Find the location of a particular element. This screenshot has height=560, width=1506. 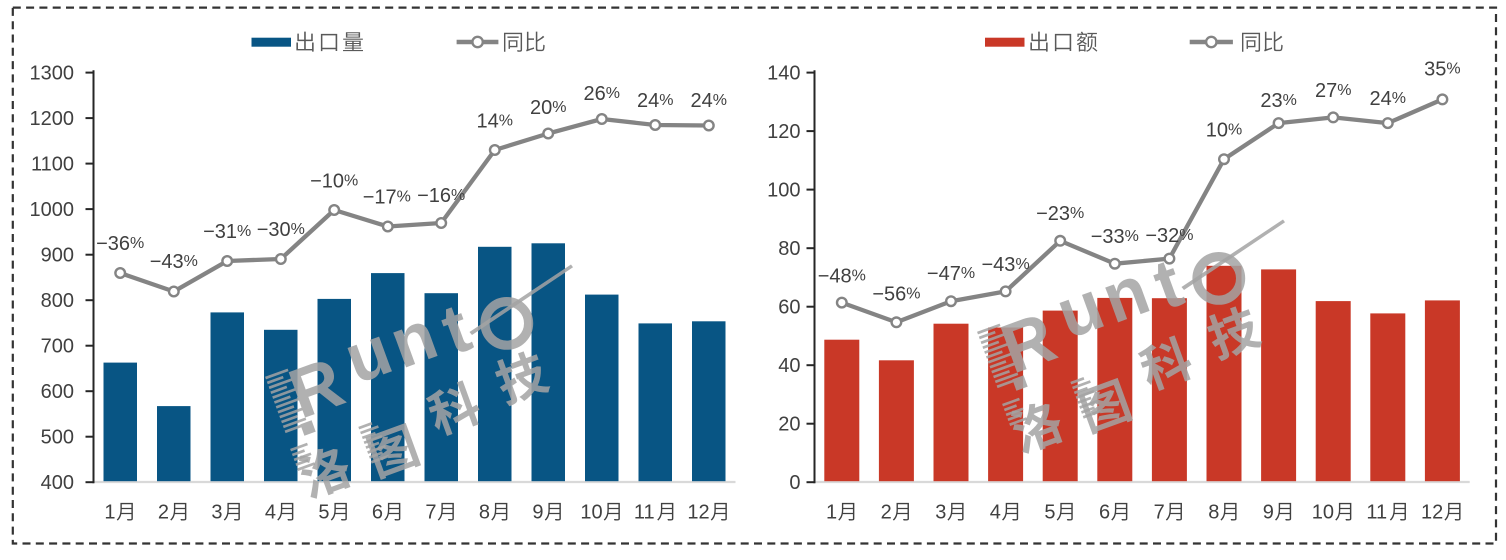

svg-text: −31% is located at coordinates (227, 232).